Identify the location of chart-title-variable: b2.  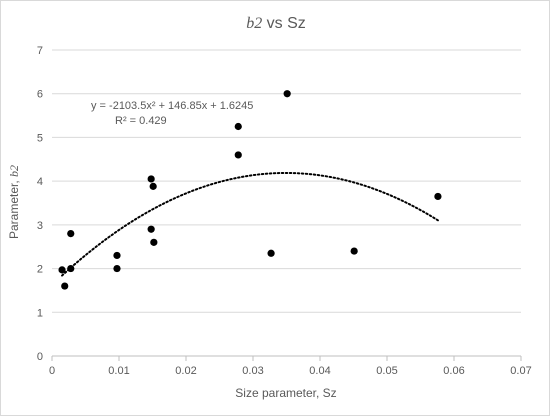
(254, 23).